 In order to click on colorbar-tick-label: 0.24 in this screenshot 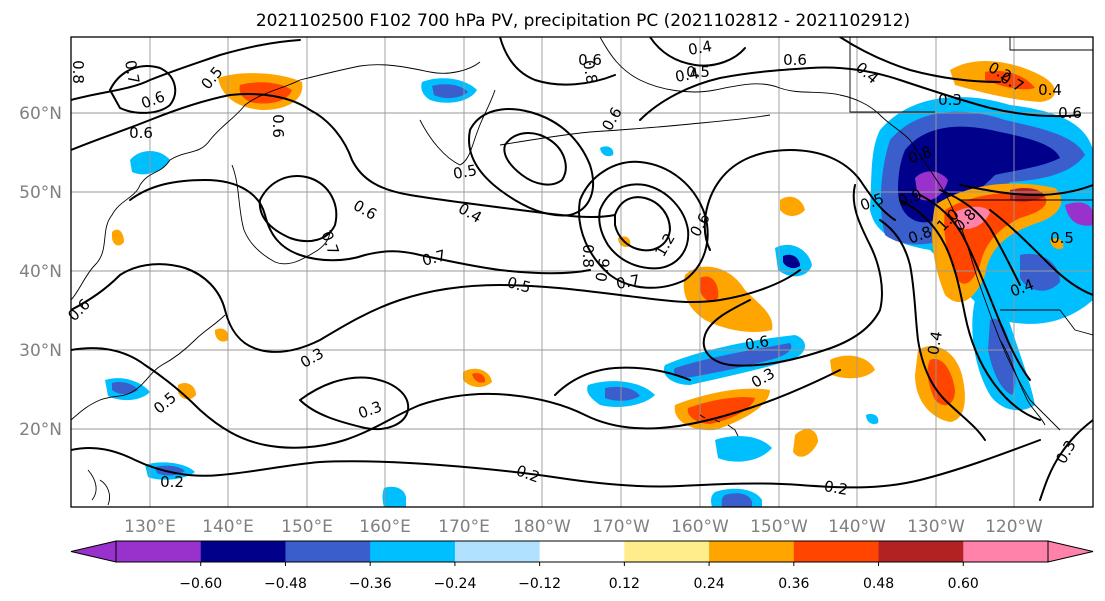, I will do `click(709, 584)`.